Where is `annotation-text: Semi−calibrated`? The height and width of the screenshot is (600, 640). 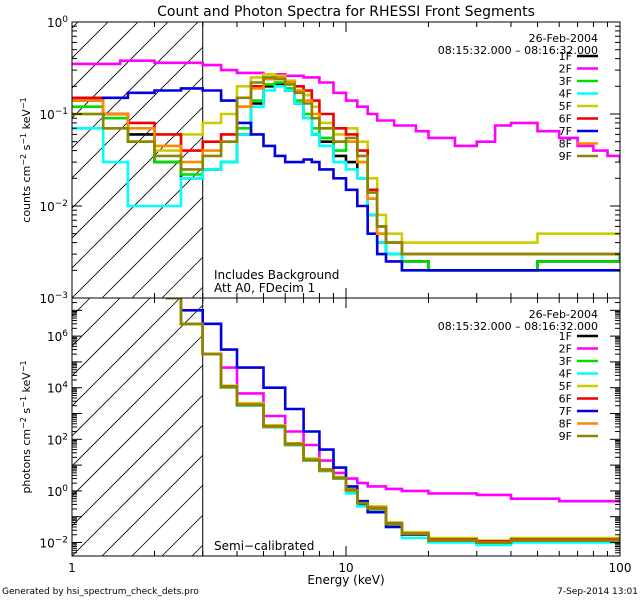
annotation-text: Semi−calibrated is located at coordinates (264, 546).